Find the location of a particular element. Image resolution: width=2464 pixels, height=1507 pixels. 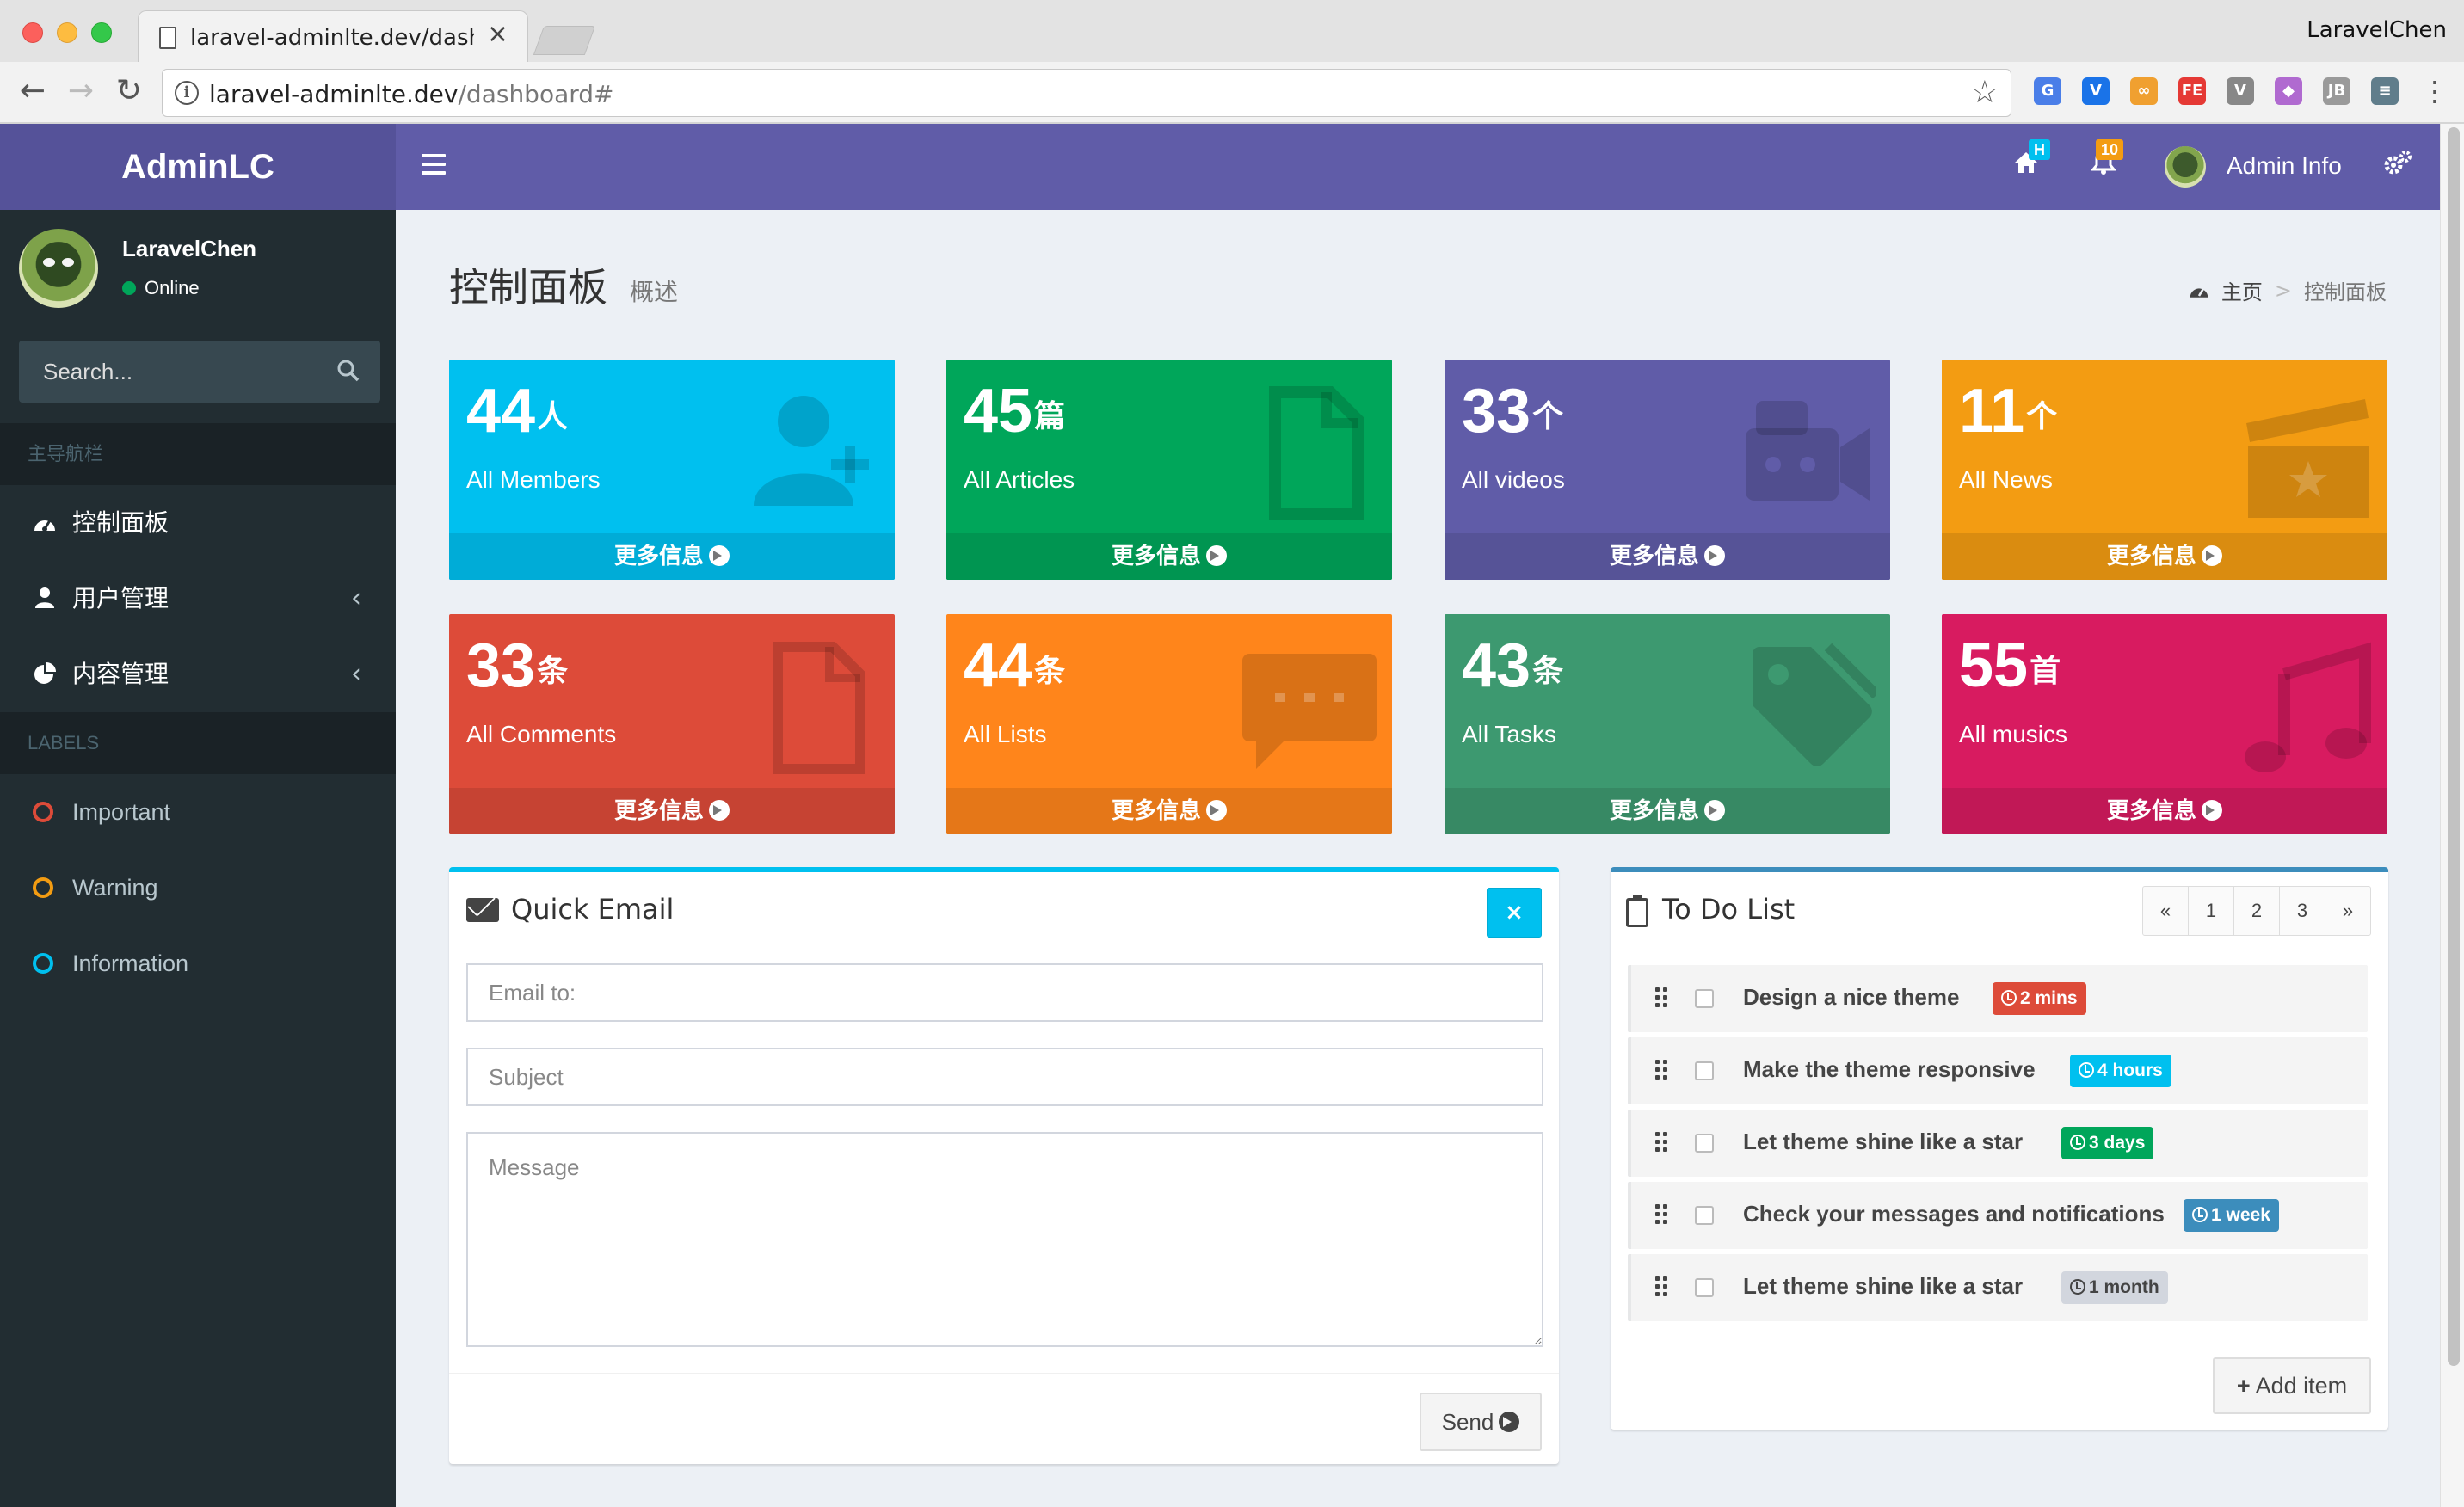

fe-ext-icon: FE is located at coordinates (2192, 91).